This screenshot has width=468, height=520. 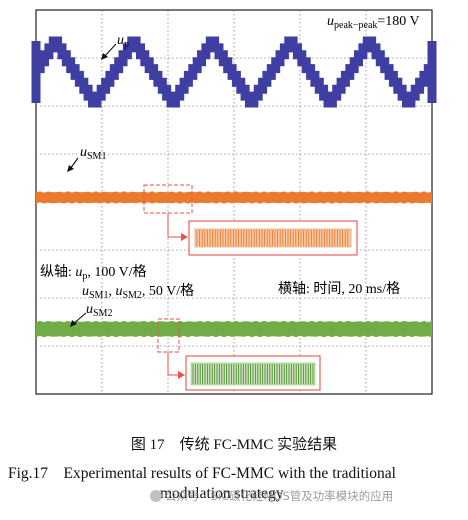 What do you see at coordinates (104, 56) in the screenshot?
I see `up-label-arrowhead` at bounding box center [104, 56].